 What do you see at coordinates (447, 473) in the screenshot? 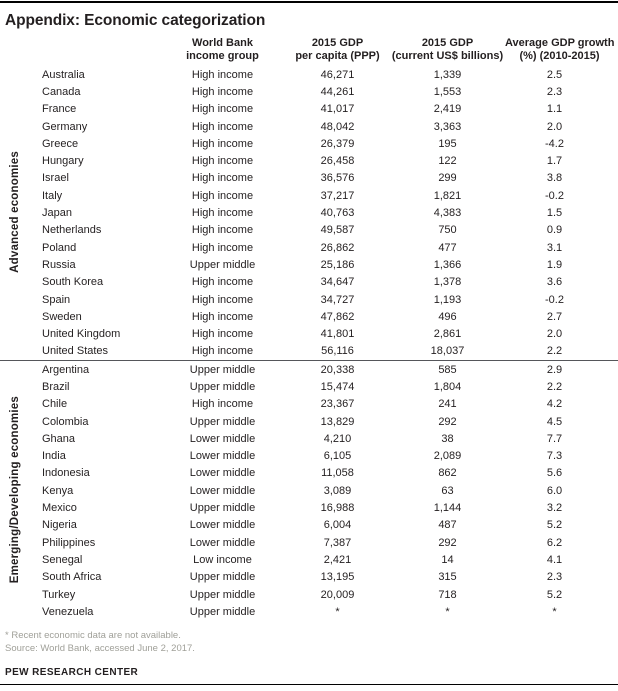
I see `cell-gdp-current-usd: 862` at bounding box center [447, 473].